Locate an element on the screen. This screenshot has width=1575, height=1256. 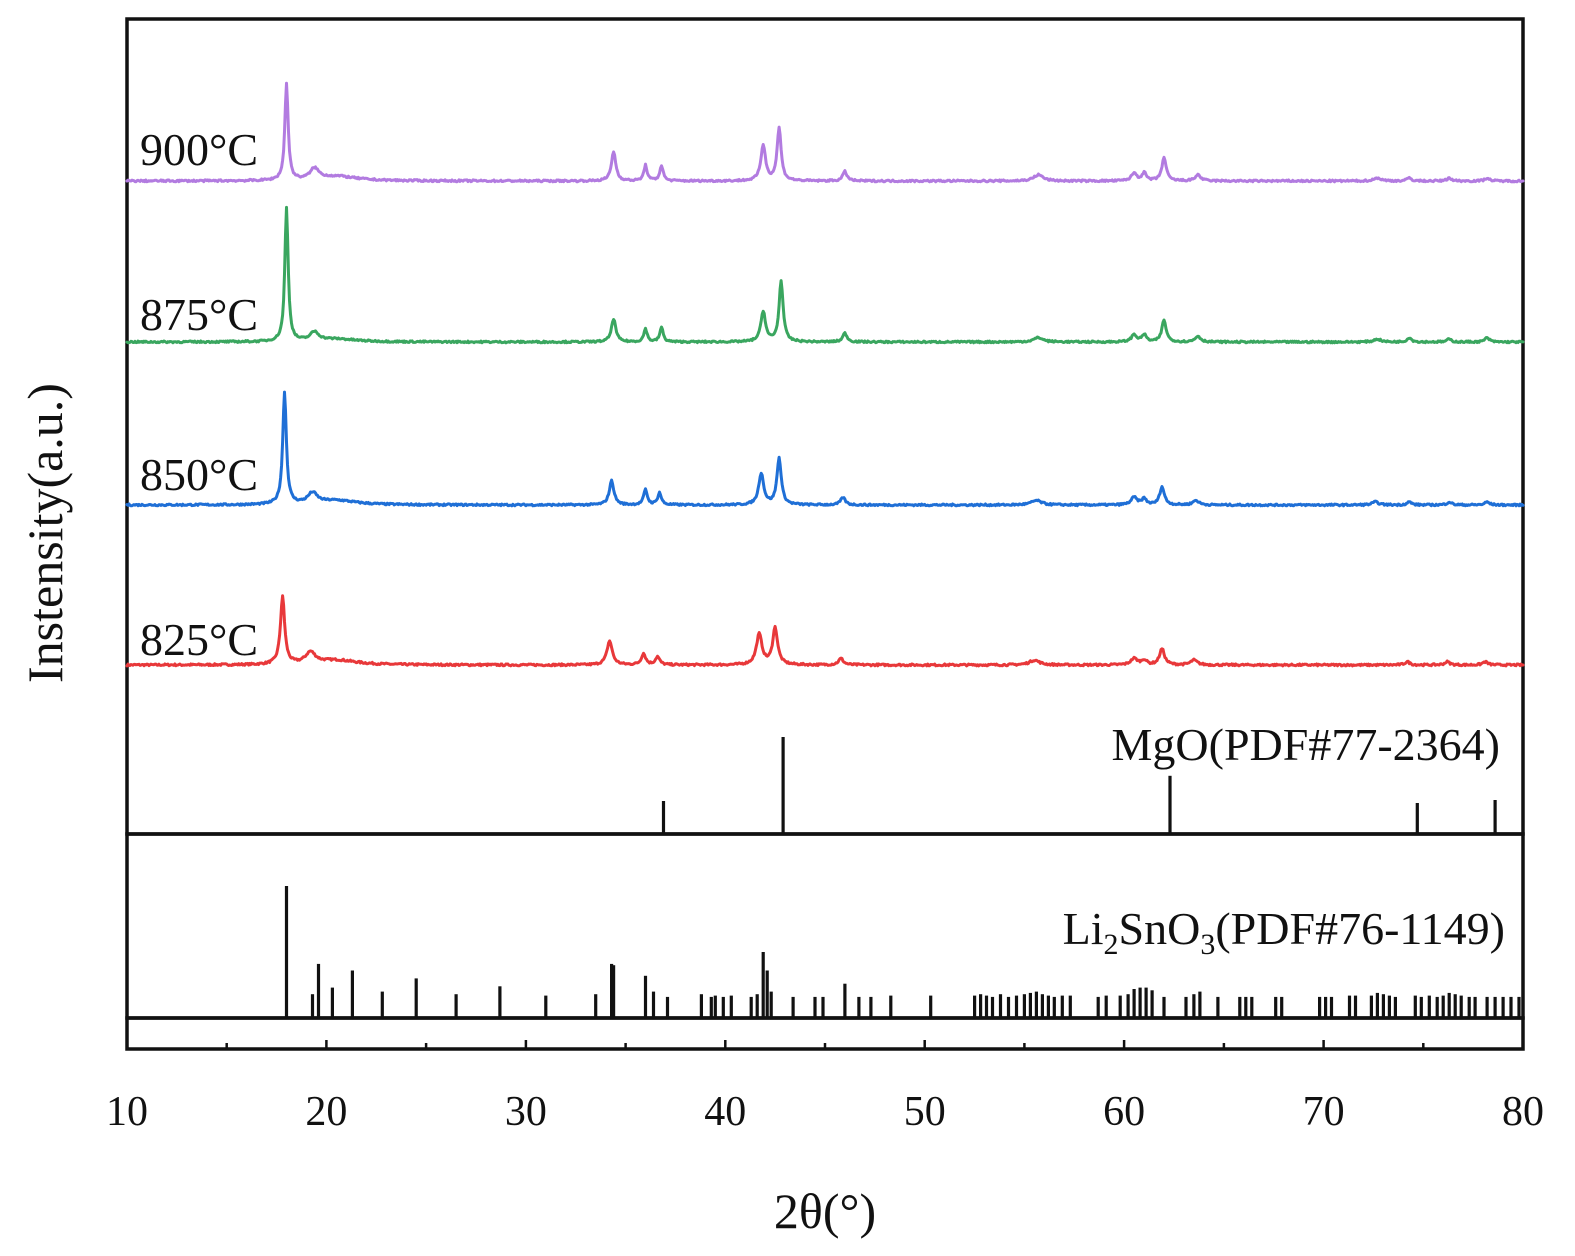
series-labels: 825°C 850°C 875°C 900°C is located at coordinates (199, 394).